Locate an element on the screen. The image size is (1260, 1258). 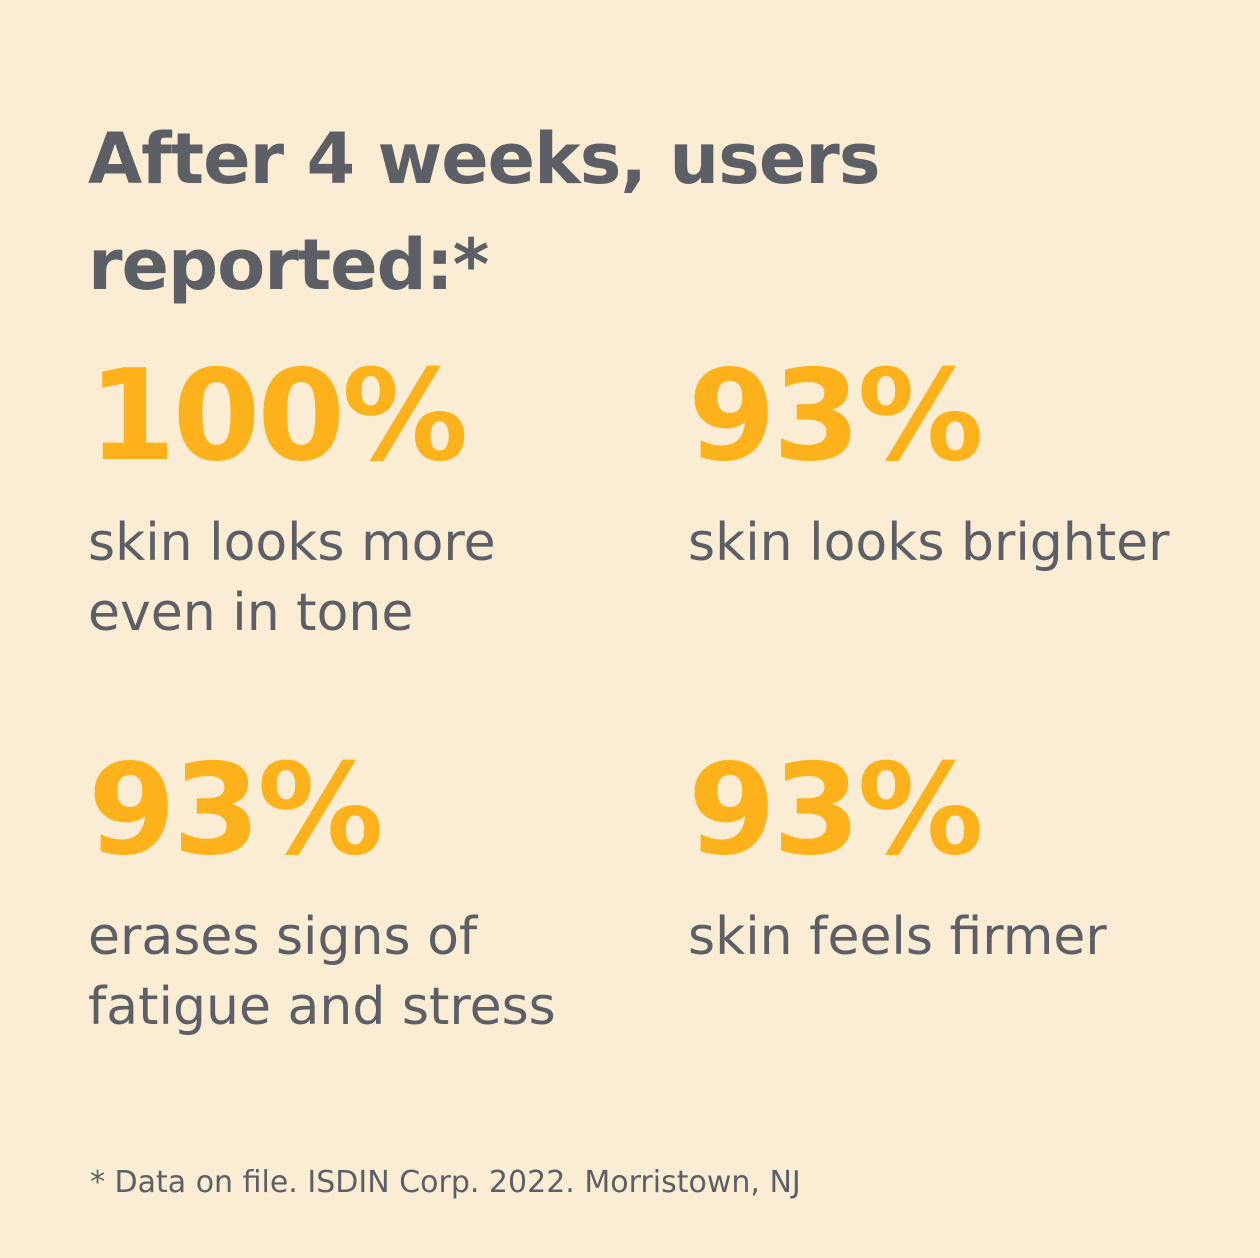
stat-value: 100% is located at coordinates (278, 415).